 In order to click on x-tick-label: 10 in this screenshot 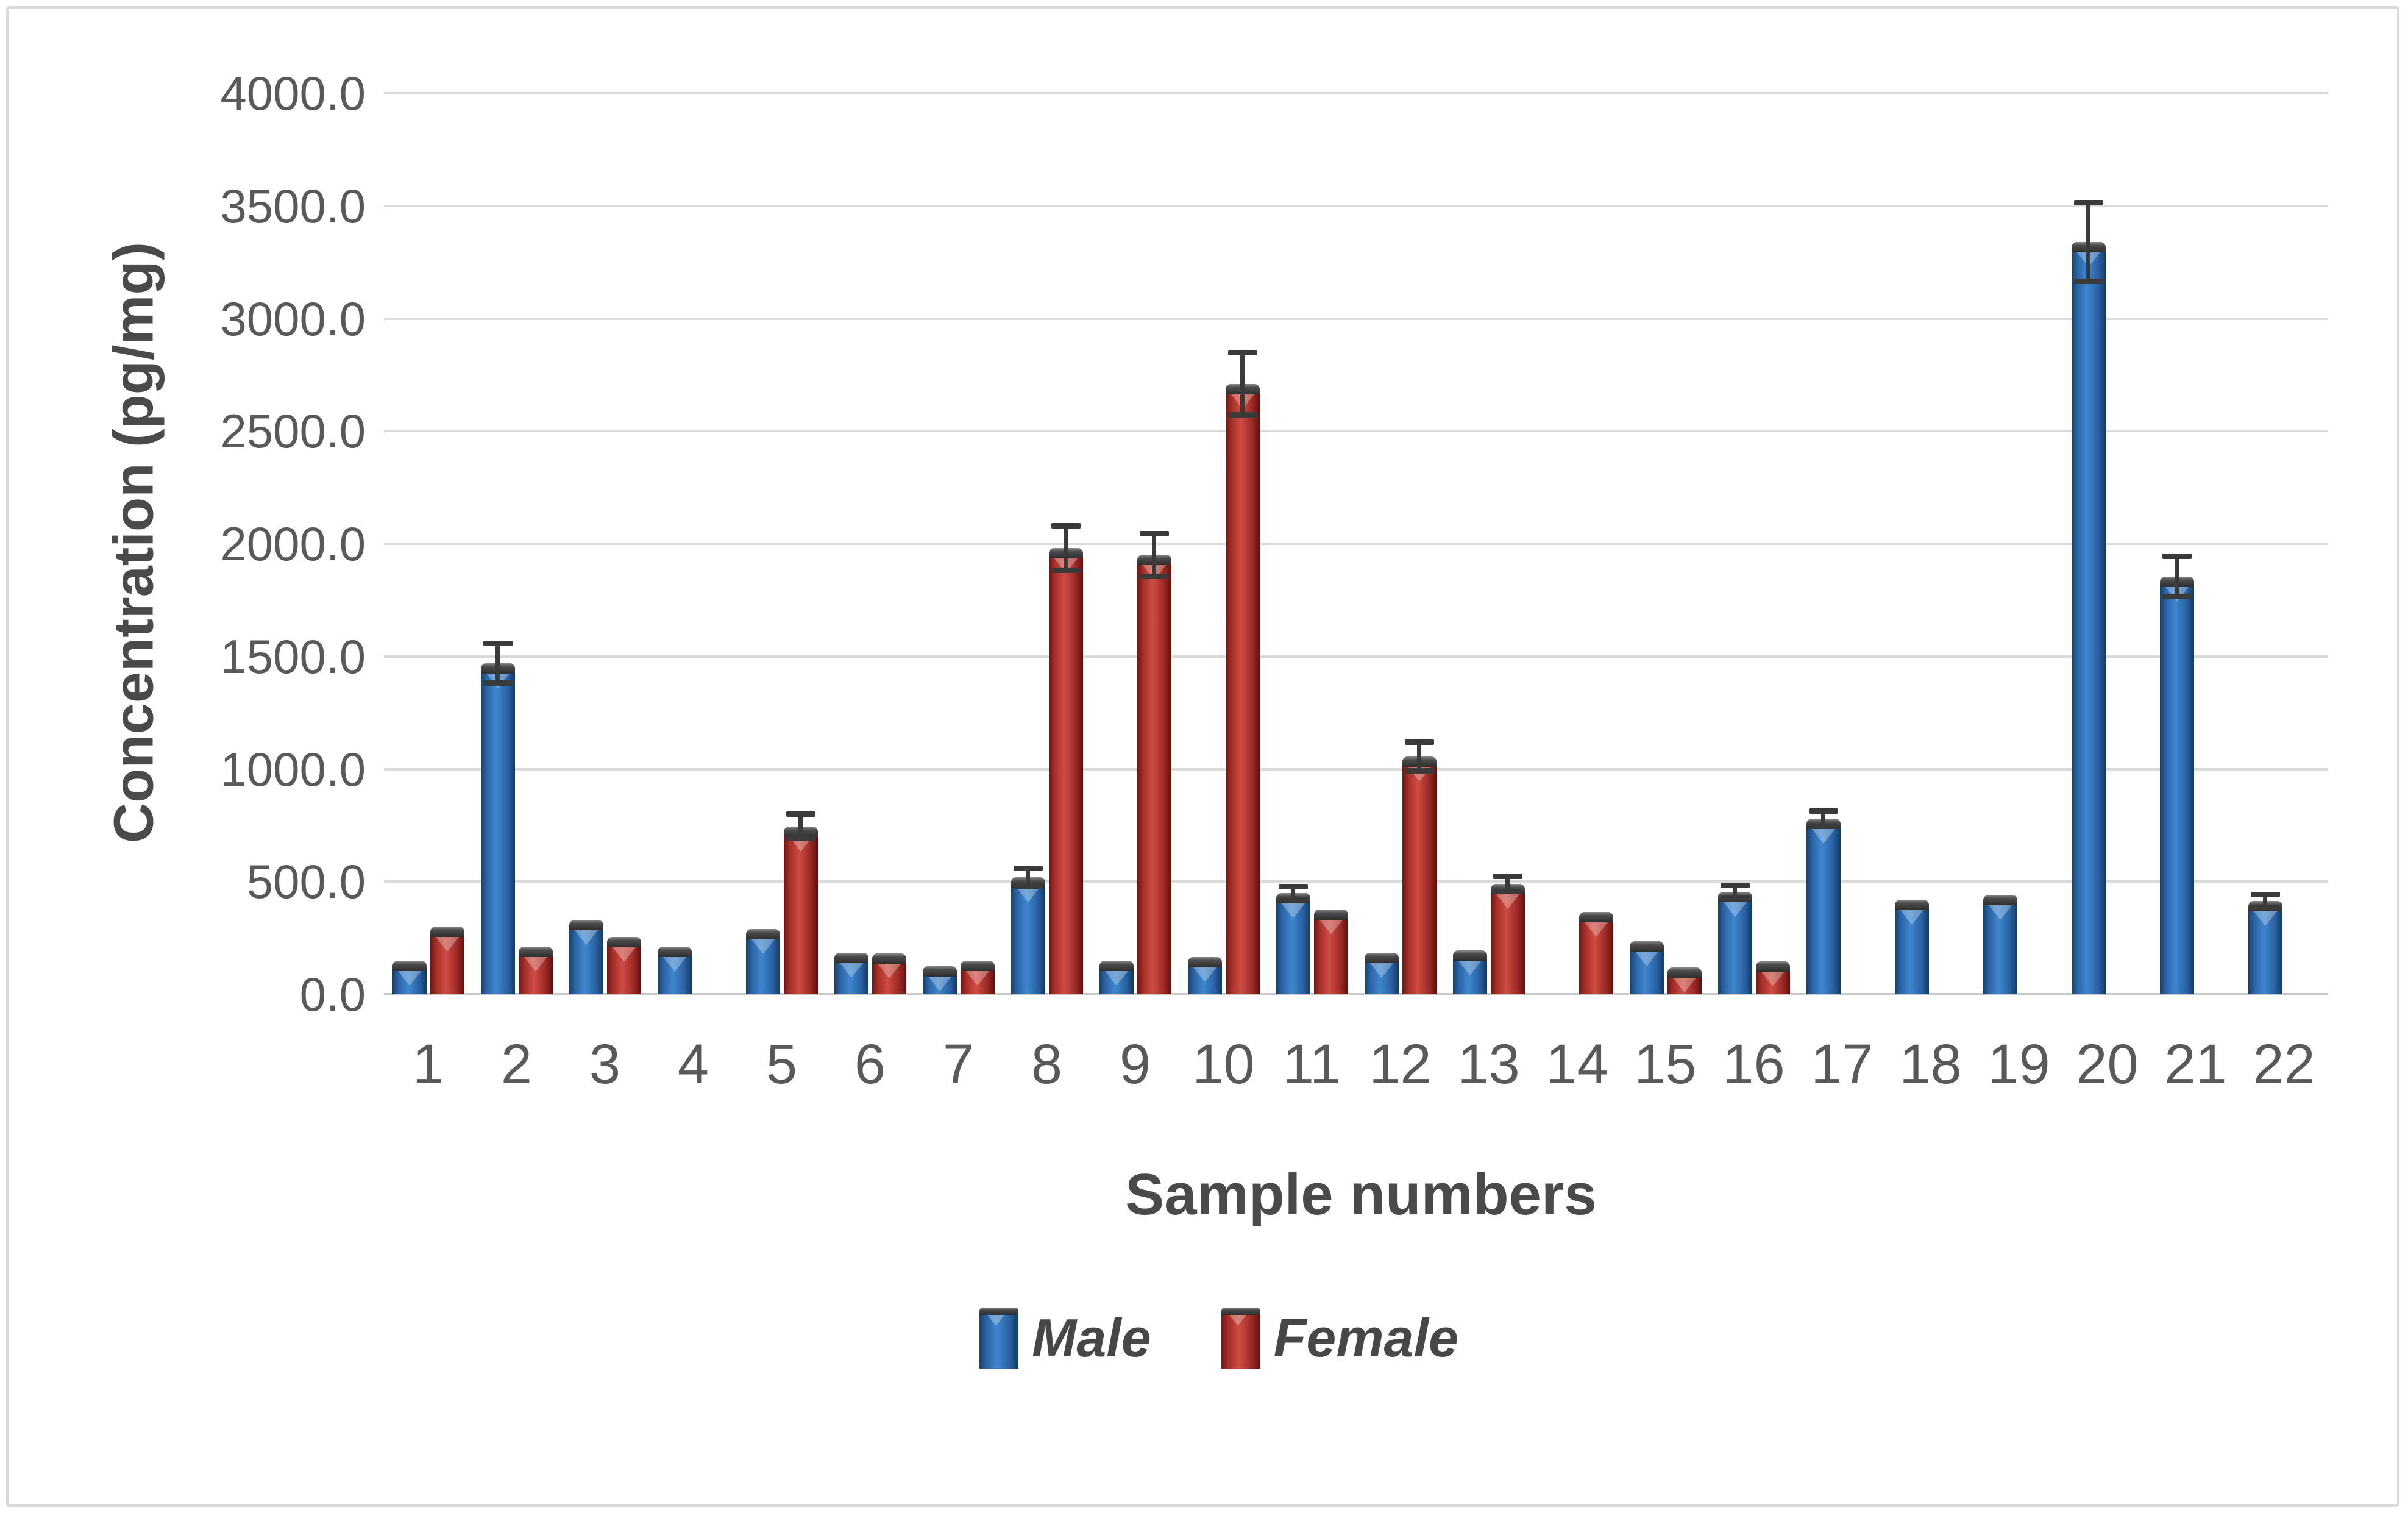, I will do `click(1223, 1064)`.